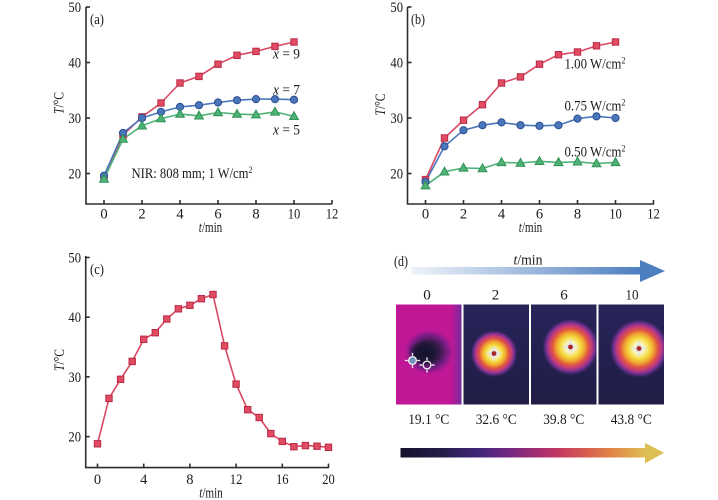 The image size is (718, 500). Describe the element at coordinates (595, 107) in the screenshot. I see `svg-text: 0.75 W/cm2` at that location.